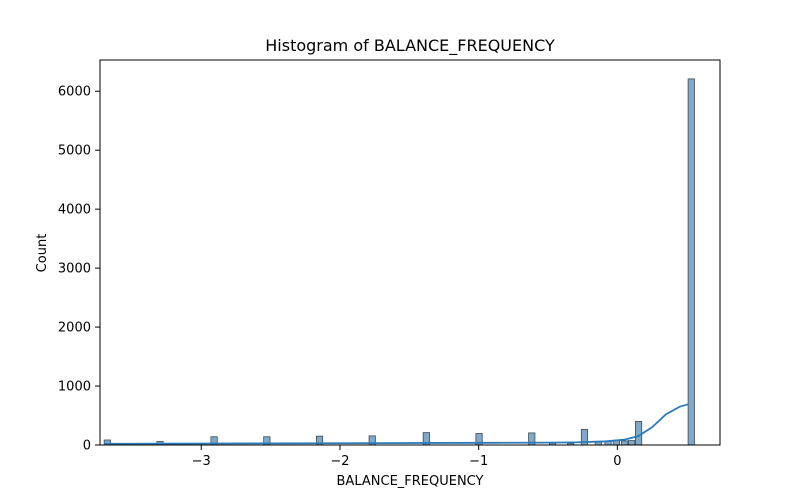 This screenshot has width=800, height=500. I want to click on y-axis-label: Count, so click(42, 253).